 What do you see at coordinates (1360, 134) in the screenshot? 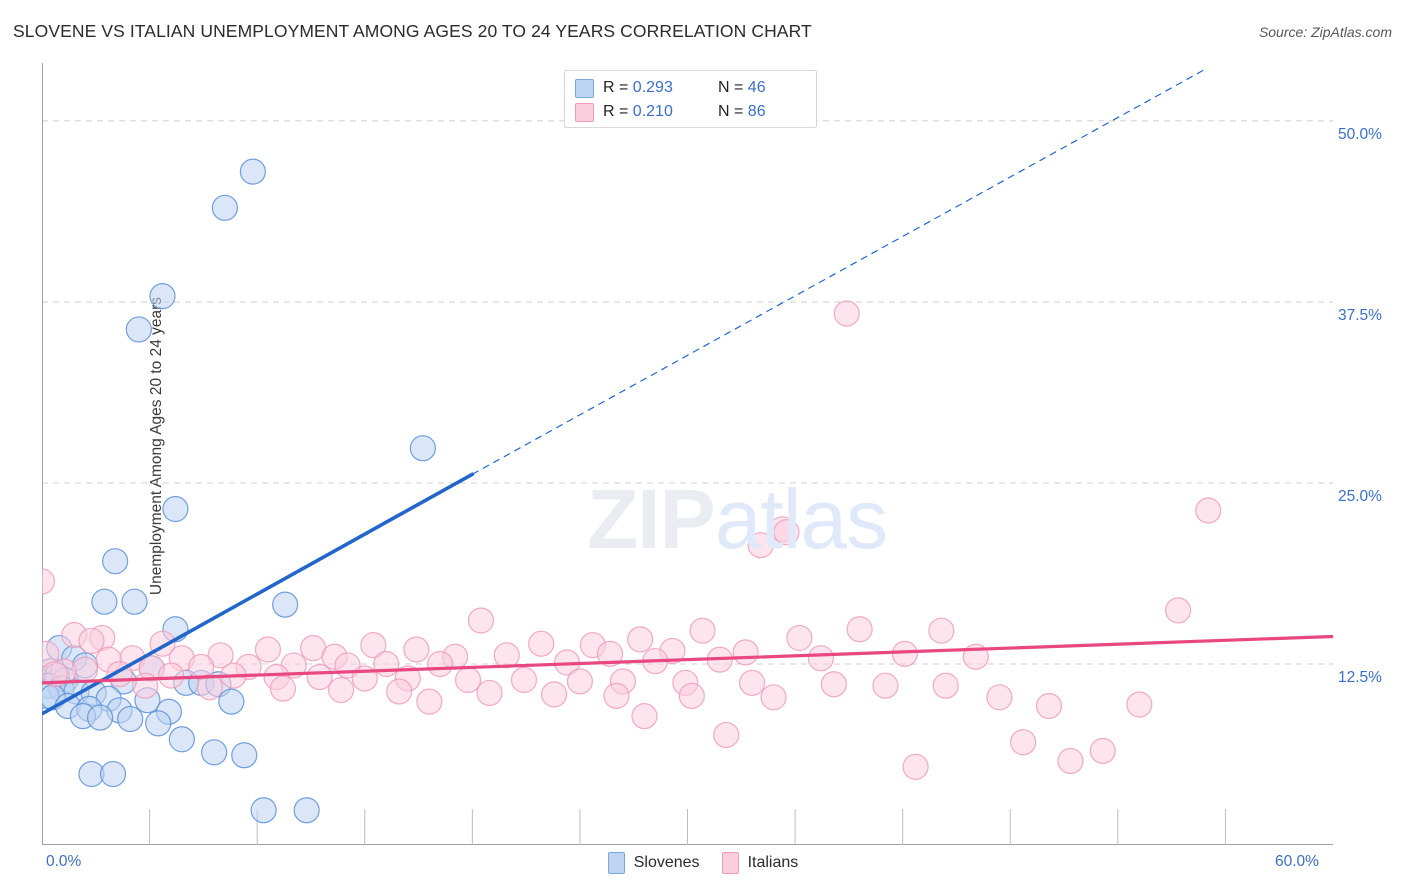
I see `y-axis-tick-label: 50.0%` at bounding box center [1360, 134].